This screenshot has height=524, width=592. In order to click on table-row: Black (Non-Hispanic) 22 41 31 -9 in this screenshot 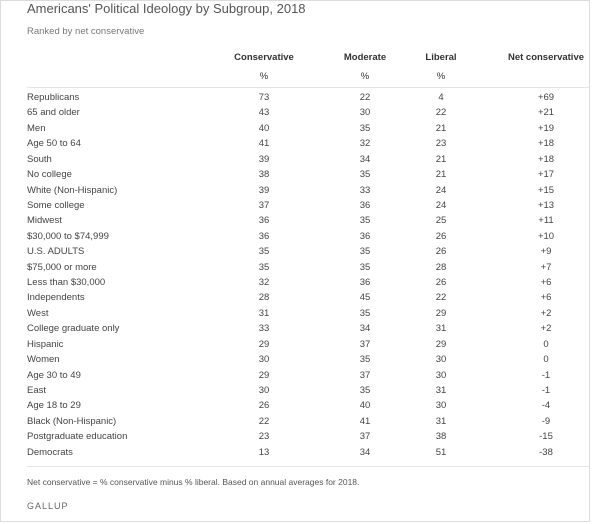, I will do `click(296, 421)`.